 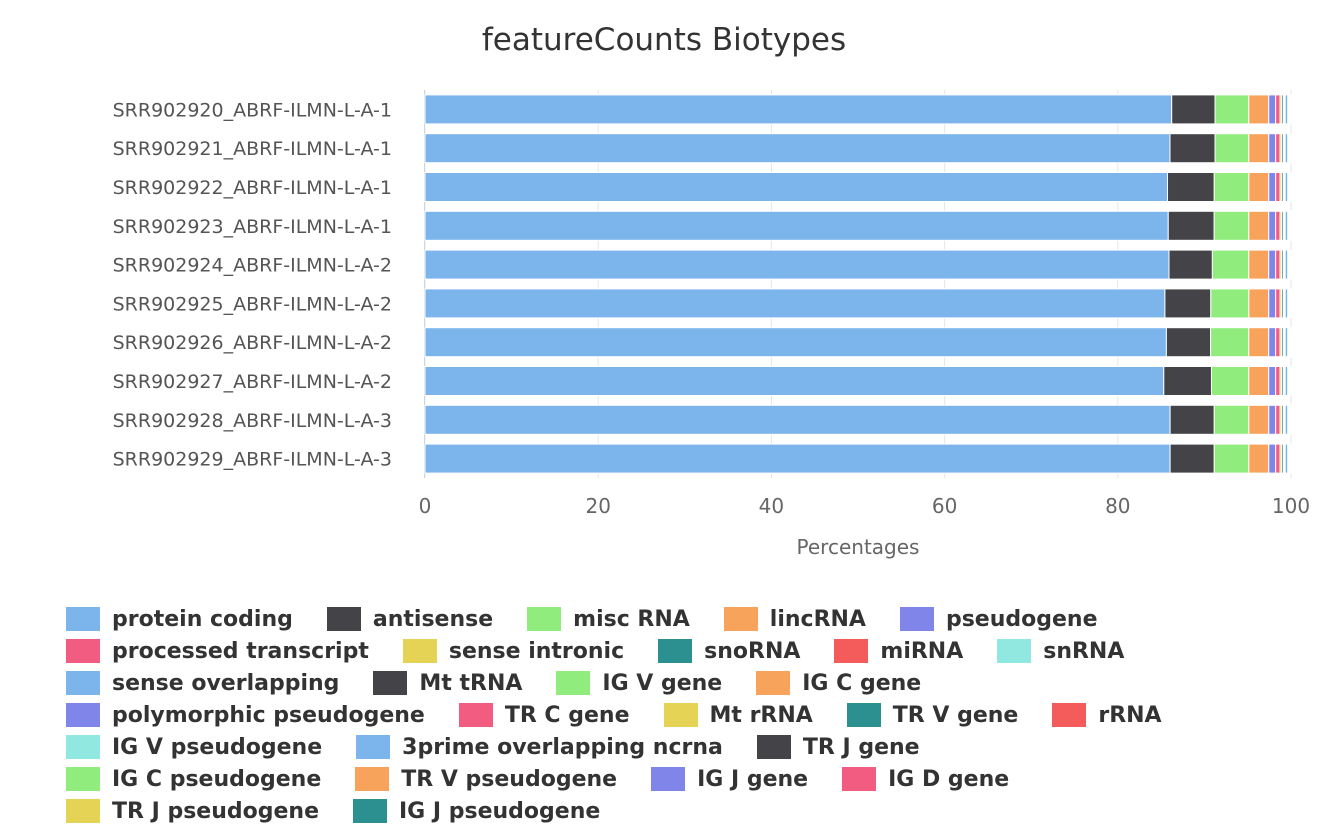 What do you see at coordinates (1021, 619) in the screenshot?
I see `legend-label: pseudogene` at bounding box center [1021, 619].